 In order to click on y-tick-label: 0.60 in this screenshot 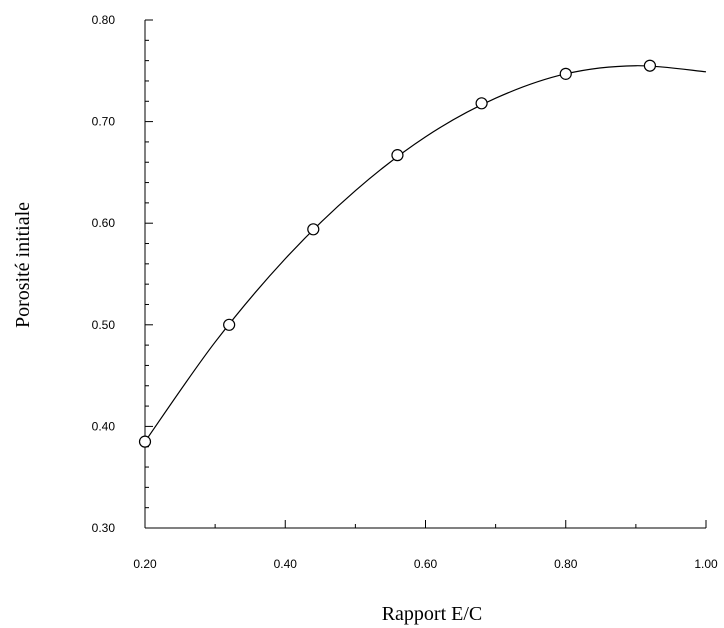, I will do `click(104, 223)`.